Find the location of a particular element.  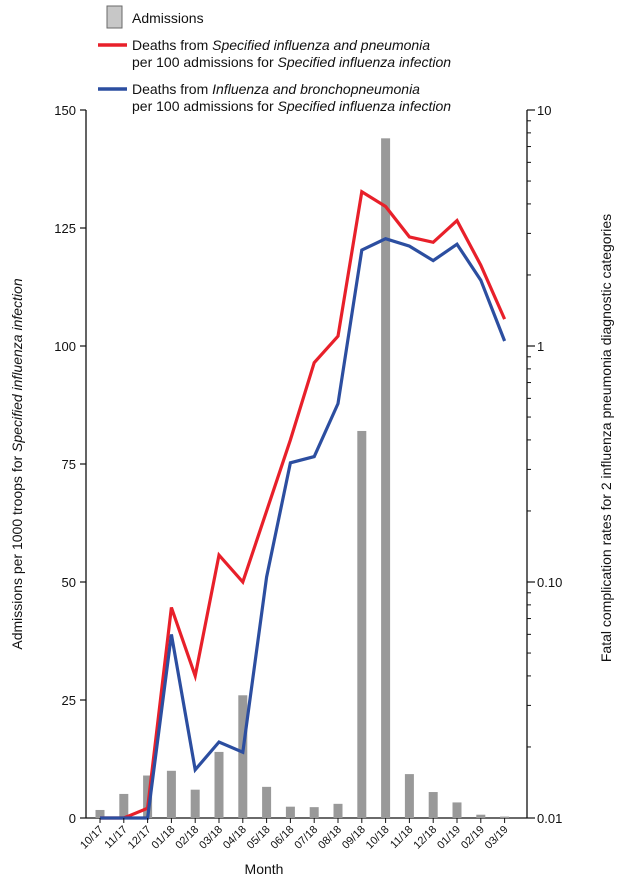

legend-blue-line1-b: Influenza and bronchopneumonia is located at coordinates (316, 89).